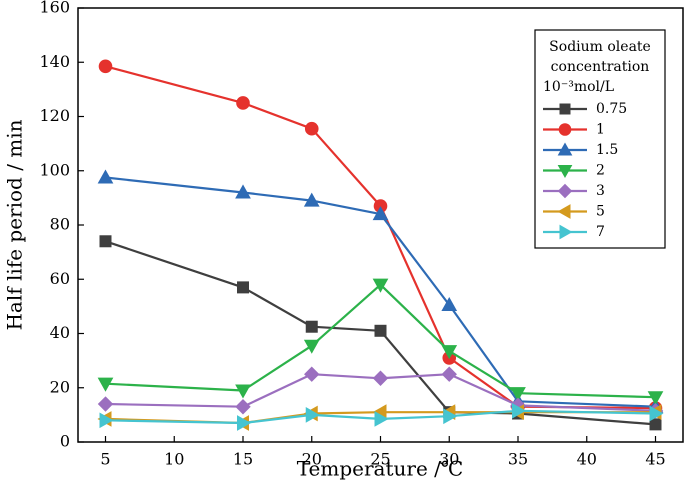 The height and width of the screenshot is (500, 700). What do you see at coordinates (380, 459) in the screenshot?
I see `x-tick-label: 25` at bounding box center [380, 459].